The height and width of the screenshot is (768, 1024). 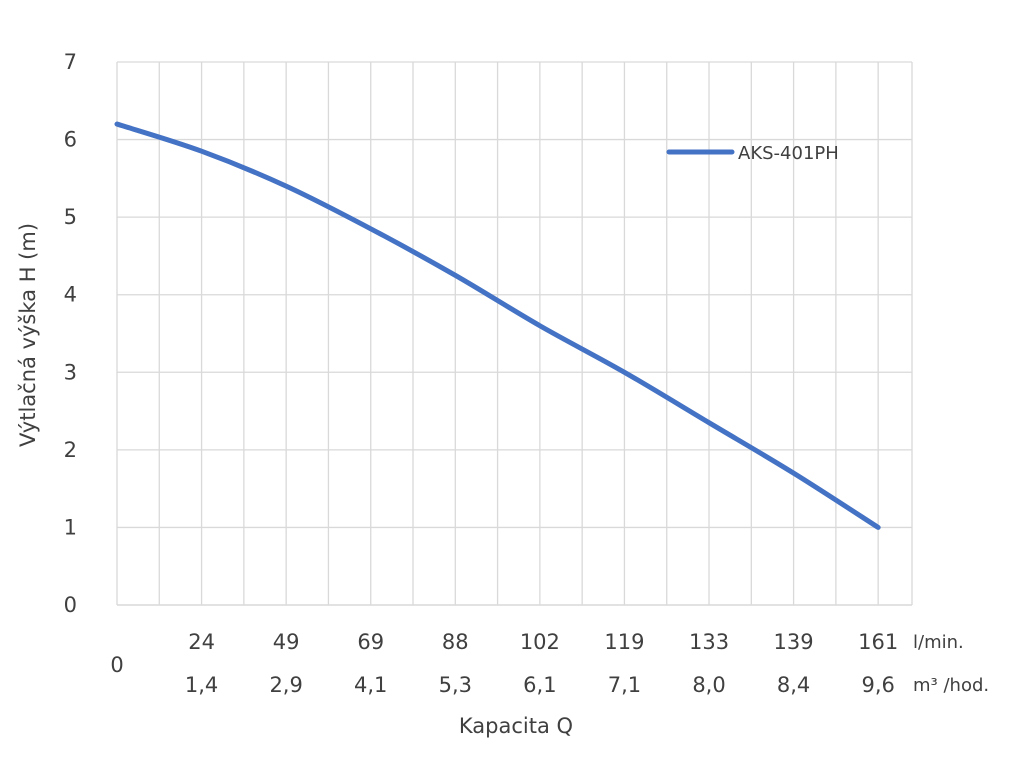 I want to click on x-tick-label-origin: 0, so click(x=116, y=665).